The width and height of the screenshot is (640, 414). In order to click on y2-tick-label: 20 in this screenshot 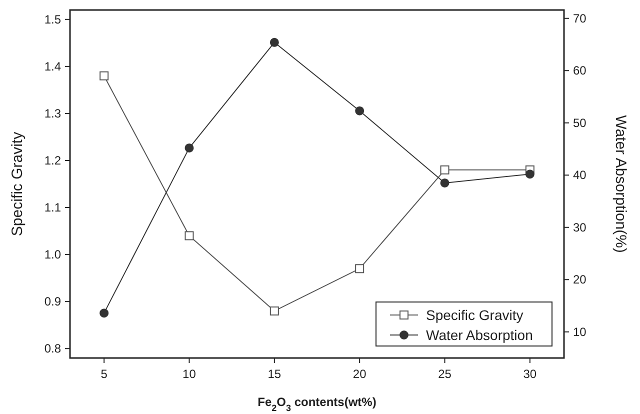, I will do `click(580, 279)`.